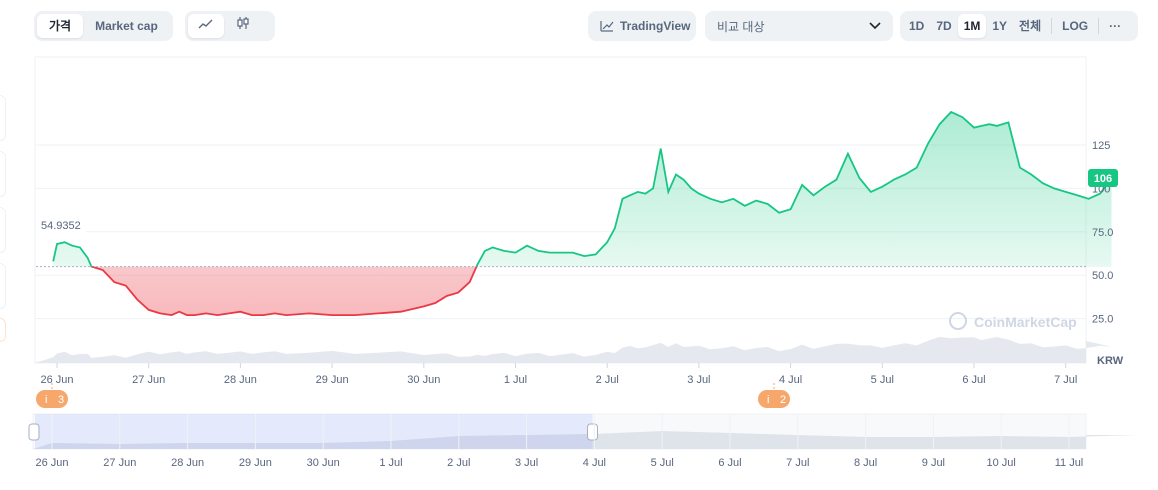  What do you see at coordinates (662, 463) in the screenshot?
I see `navigator-tick-label: 5 Jul` at bounding box center [662, 463].